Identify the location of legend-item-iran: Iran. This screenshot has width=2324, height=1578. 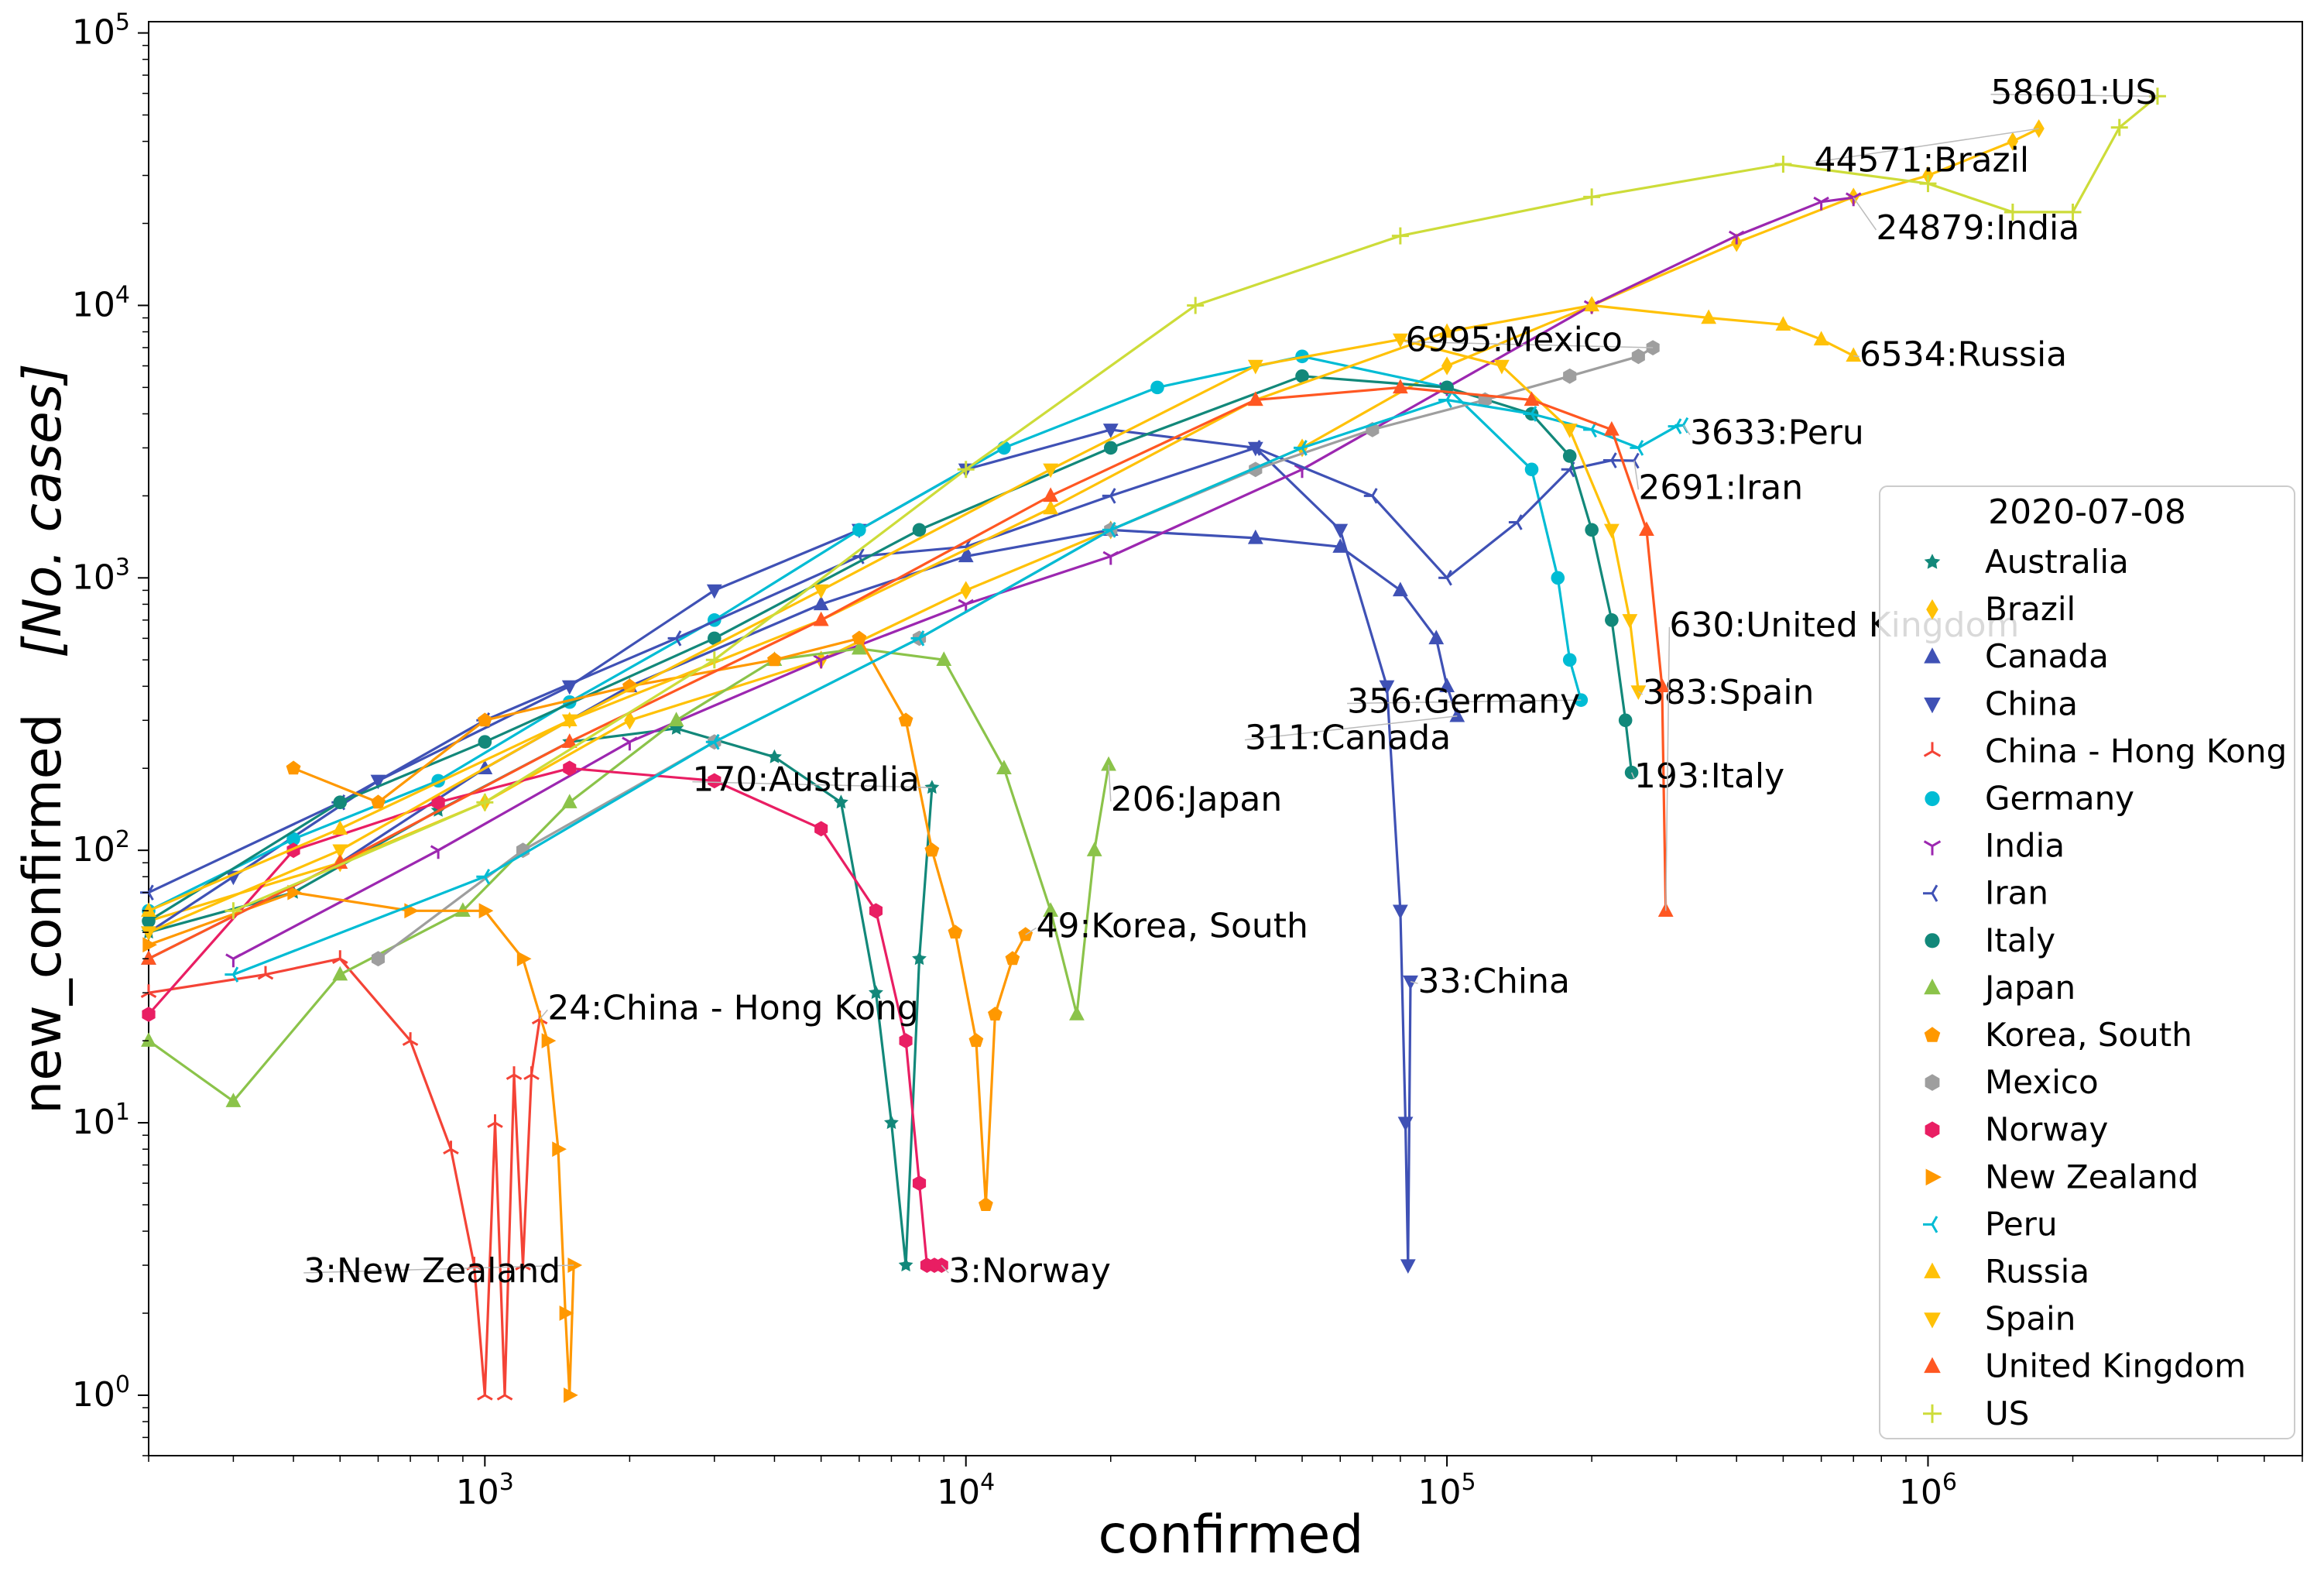
(1985, 893).